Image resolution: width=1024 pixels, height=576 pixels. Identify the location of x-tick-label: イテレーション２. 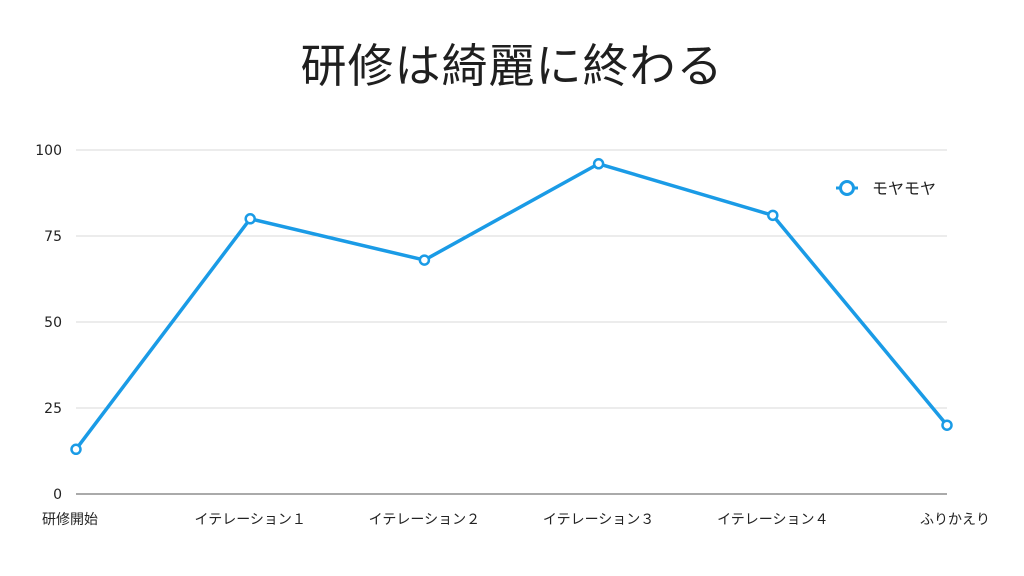
(424, 520).